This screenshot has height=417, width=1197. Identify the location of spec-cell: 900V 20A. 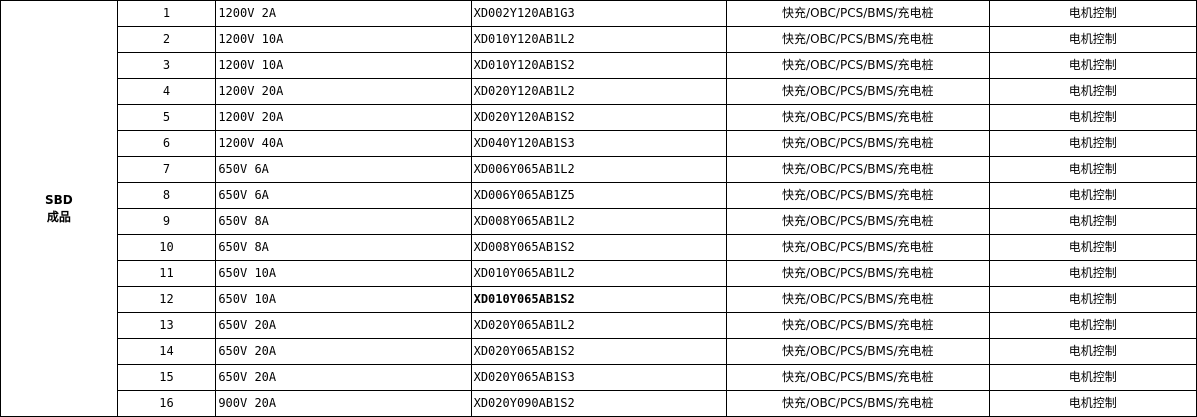
(343, 403).